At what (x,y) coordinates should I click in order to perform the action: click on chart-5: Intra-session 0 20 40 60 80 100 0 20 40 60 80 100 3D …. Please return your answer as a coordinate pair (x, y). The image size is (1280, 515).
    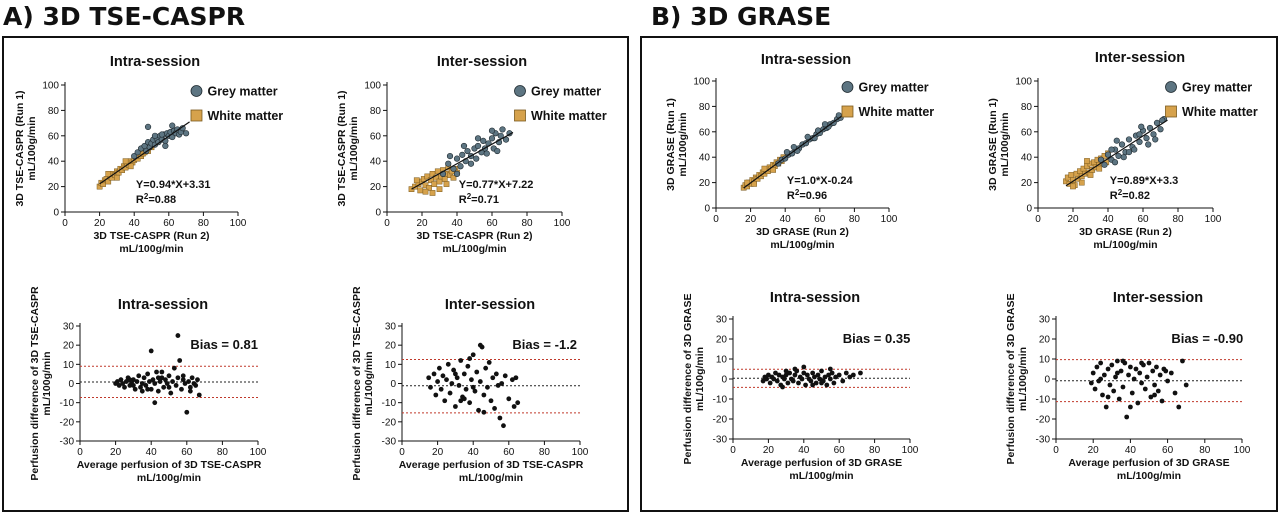
    Looking at the image, I should click on (799, 151).